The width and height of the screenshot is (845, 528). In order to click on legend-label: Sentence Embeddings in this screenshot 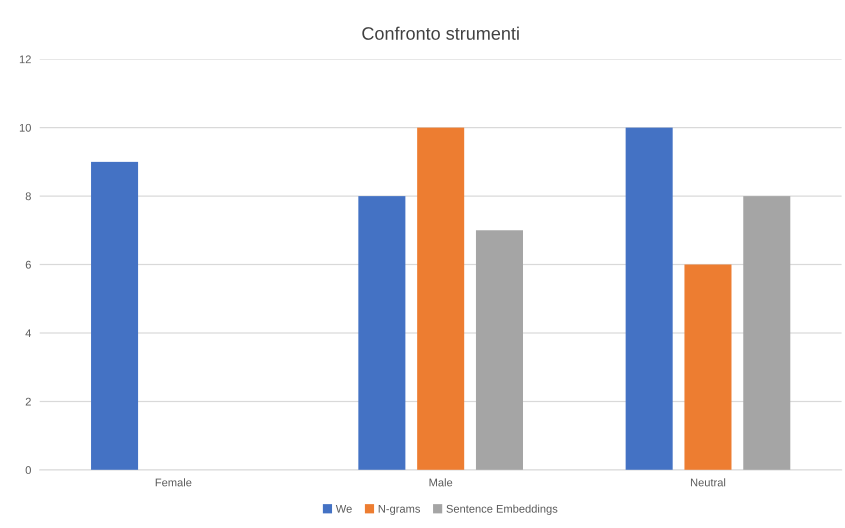, I will do `click(502, 509)`.